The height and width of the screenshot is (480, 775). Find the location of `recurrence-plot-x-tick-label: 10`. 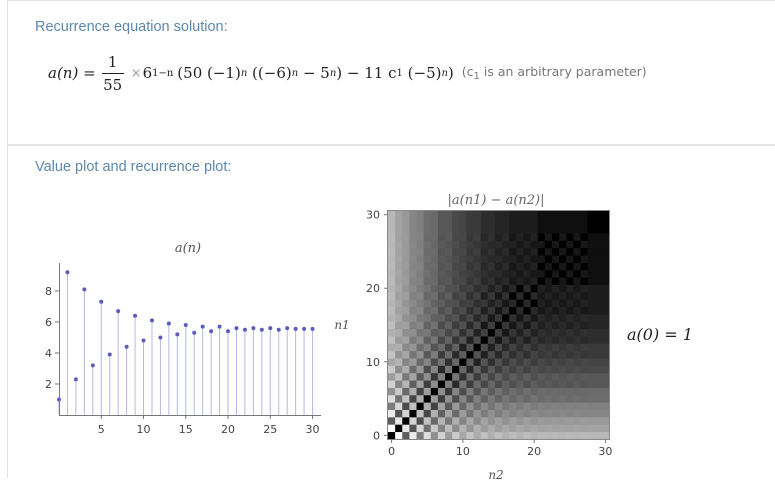

recurrence-plot-x-tick-label: 10 is located at coordinates (463, 451).